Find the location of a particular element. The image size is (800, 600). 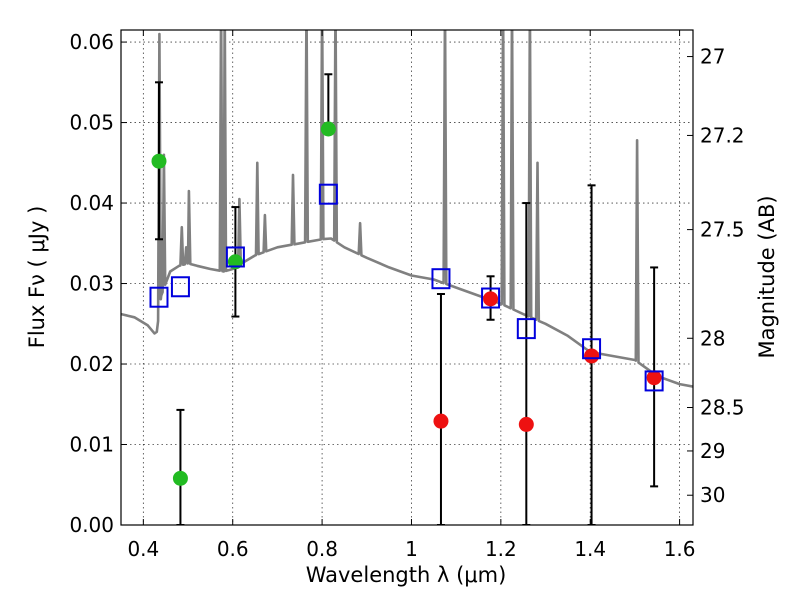

x-tick-label: 0.8 is located at coordinates (322, 549).